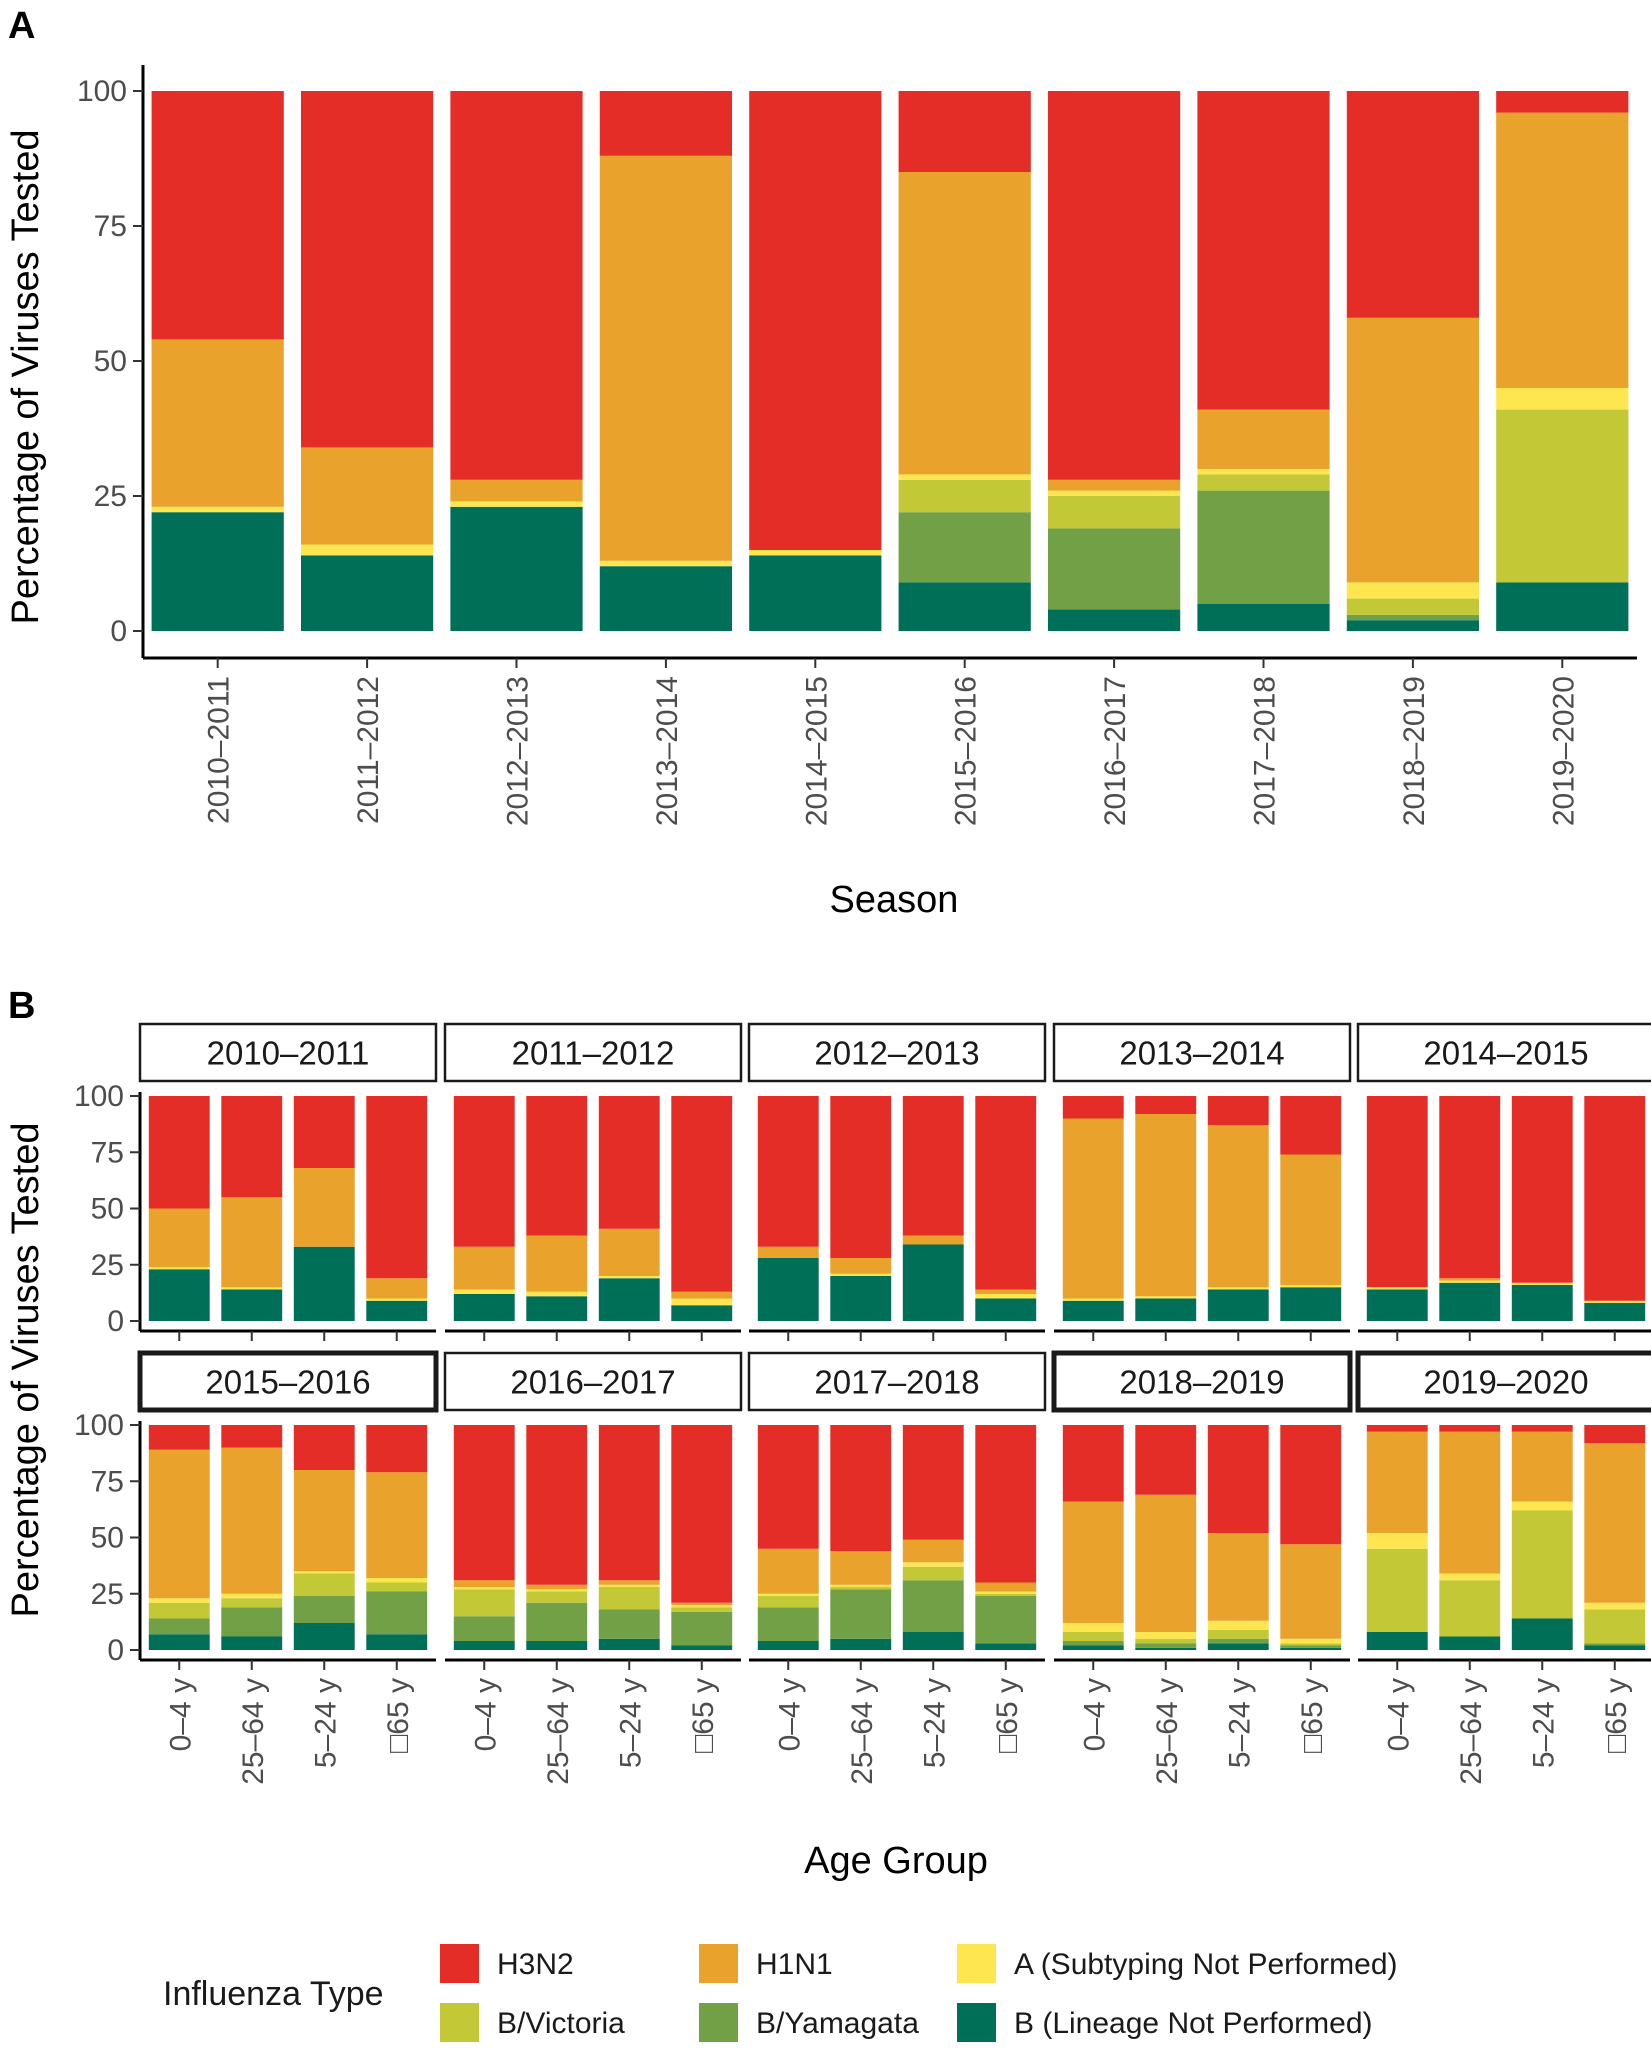 The height and width of the screenshot is (2048, 1651). Describe the element at coordinates (397, 1449) in the screenshot. I see `facet-2015-2016-bar-3-h3n2` at that location.